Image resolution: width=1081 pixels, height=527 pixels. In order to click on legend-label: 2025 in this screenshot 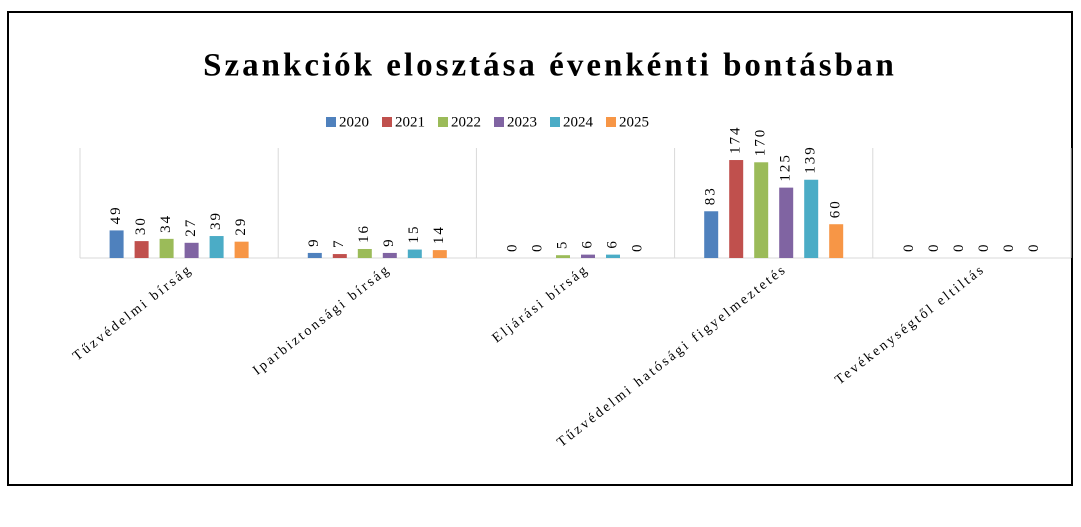, I will do `click(634, 122)`.